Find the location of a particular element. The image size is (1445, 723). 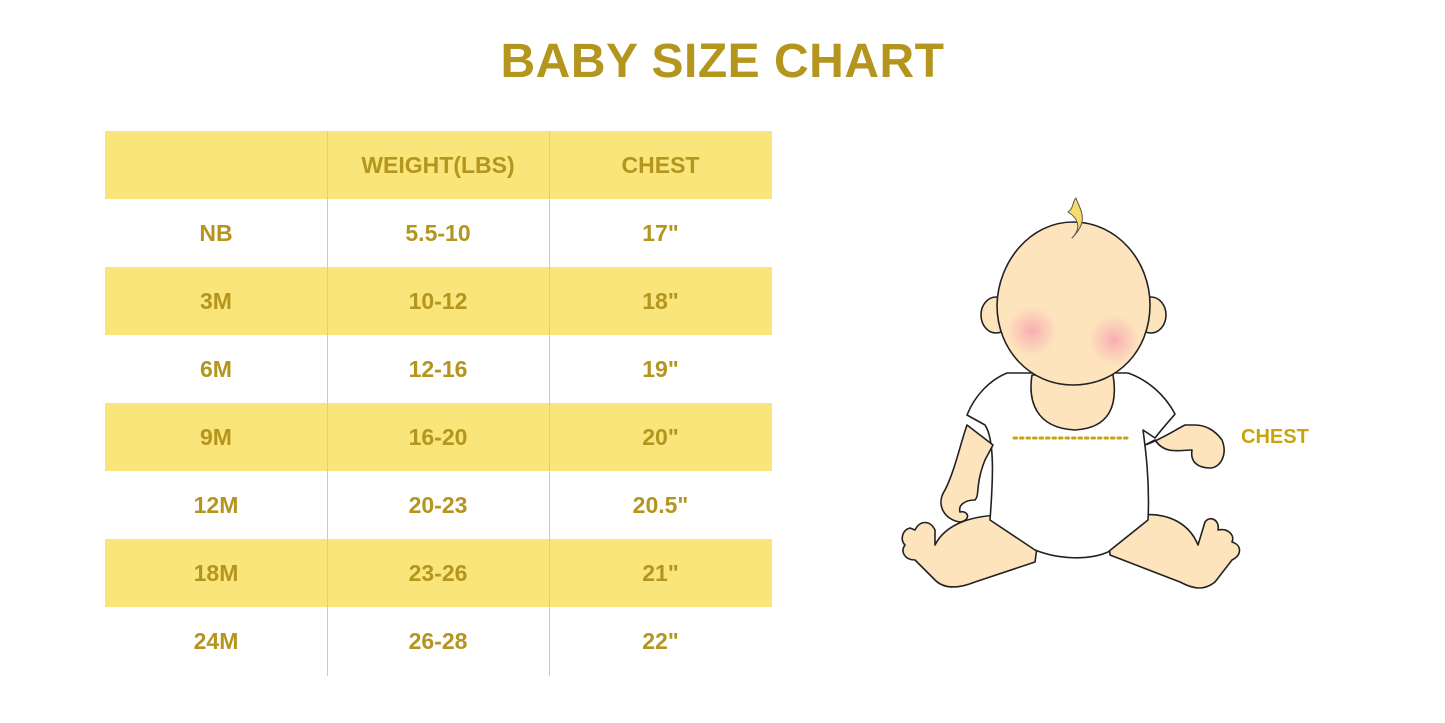

table-row: 24M 26-28 22" is located at coordinates (438, 641).